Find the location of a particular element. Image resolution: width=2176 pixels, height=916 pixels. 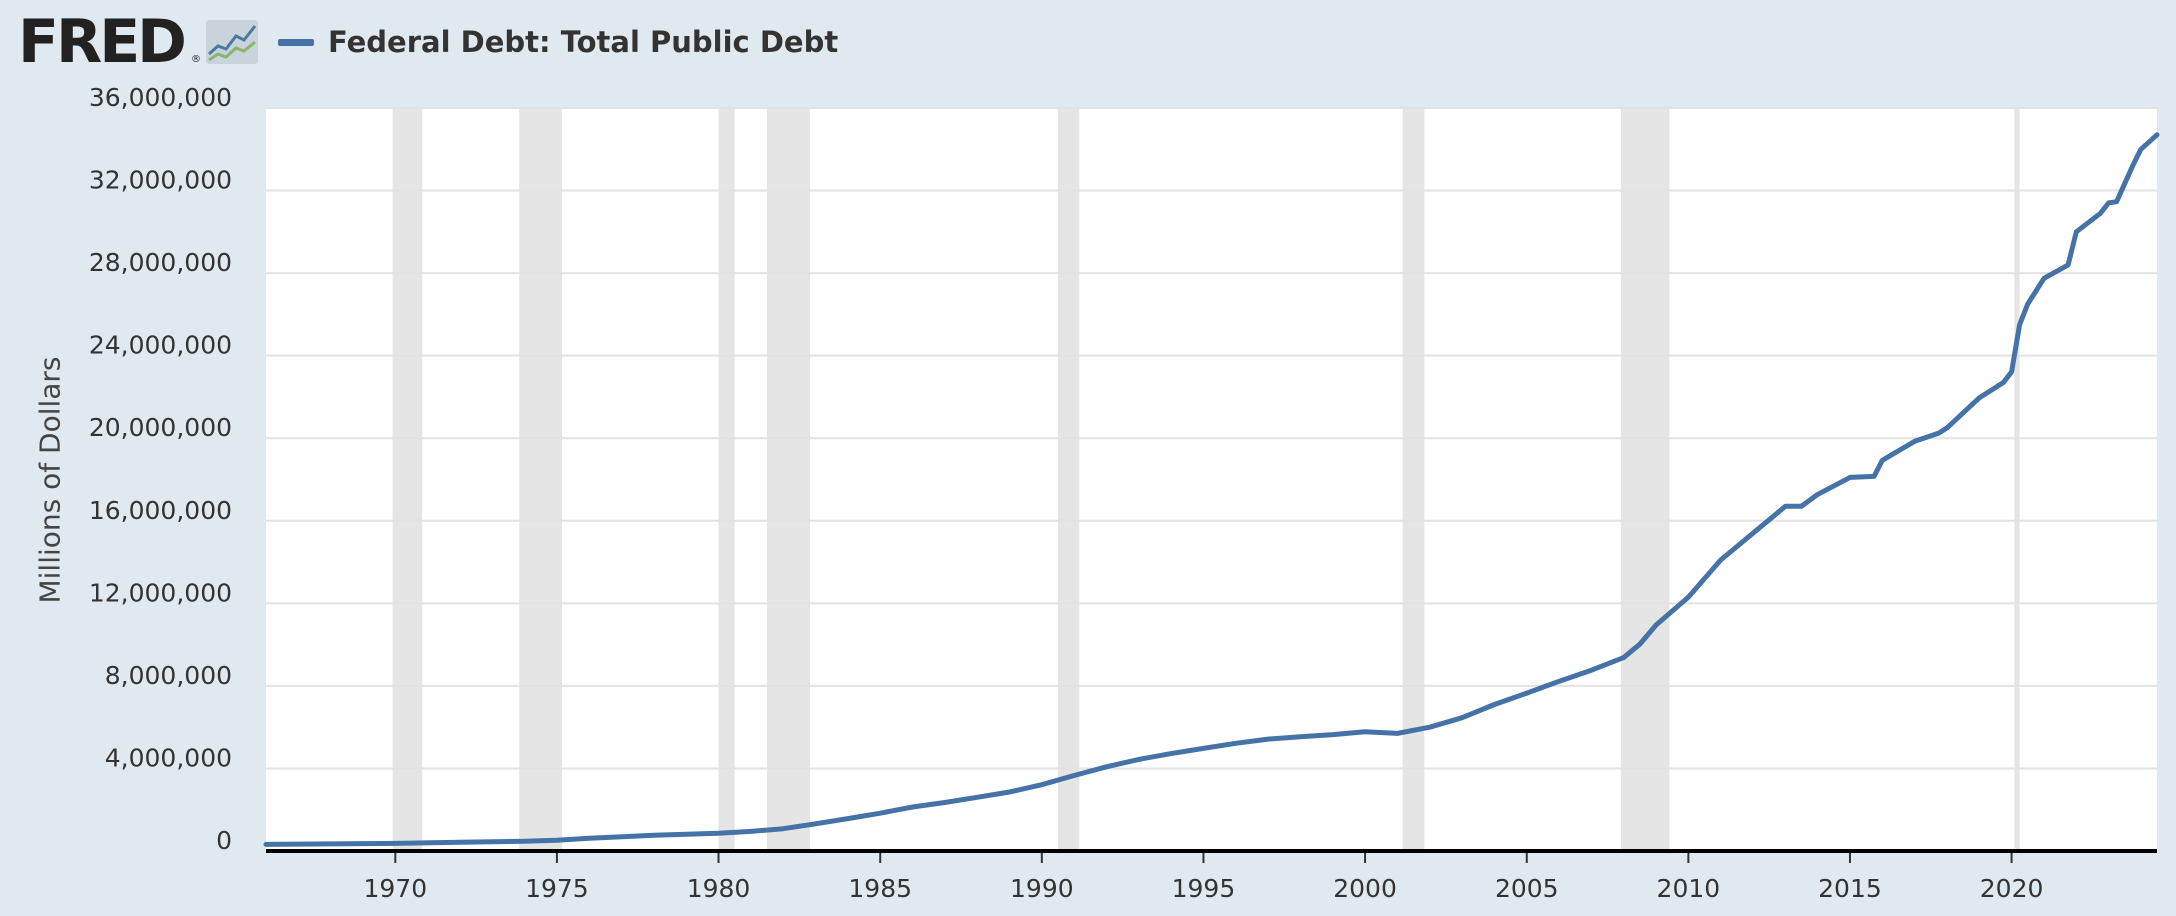

y-tick-label: 8,000,000 is located at coordinates (168, 675).